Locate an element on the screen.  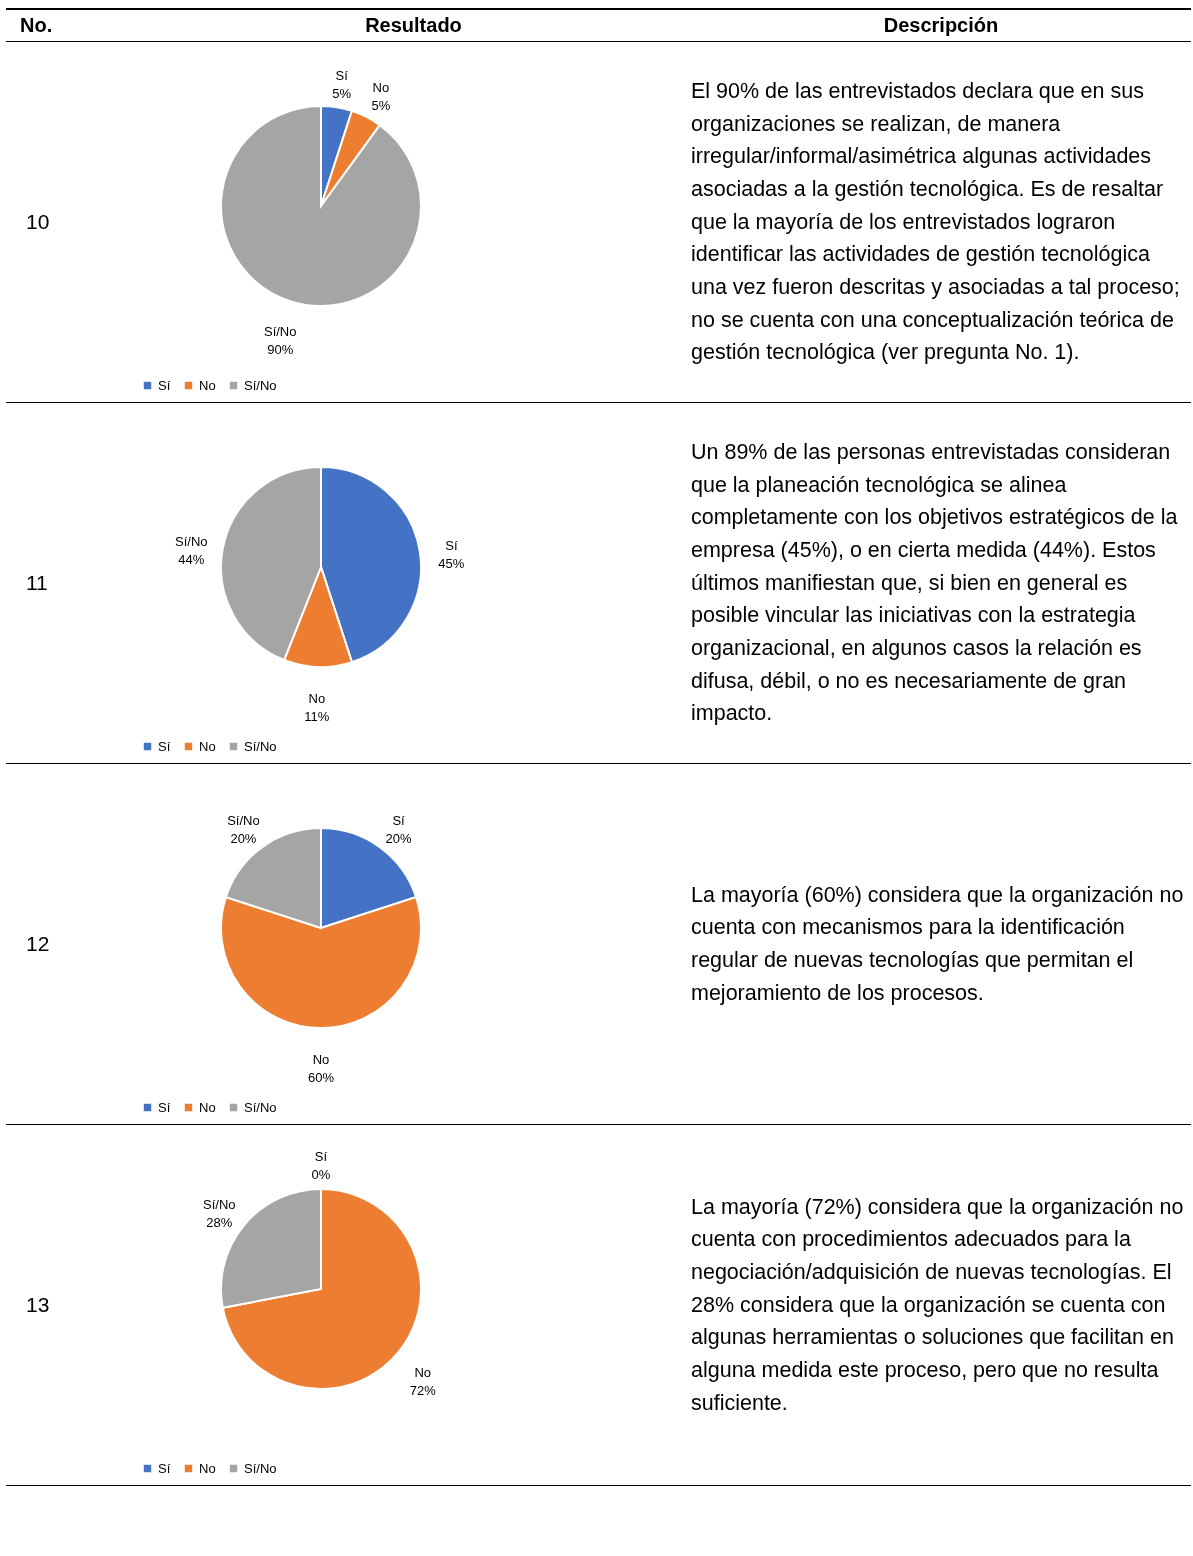
text: 11 is located at coordinates (37, 583).